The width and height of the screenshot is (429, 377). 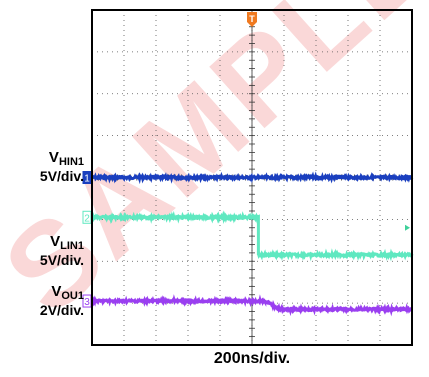 I want to click on x-axis-label: 200ns/div., so click(x=252, y=358).